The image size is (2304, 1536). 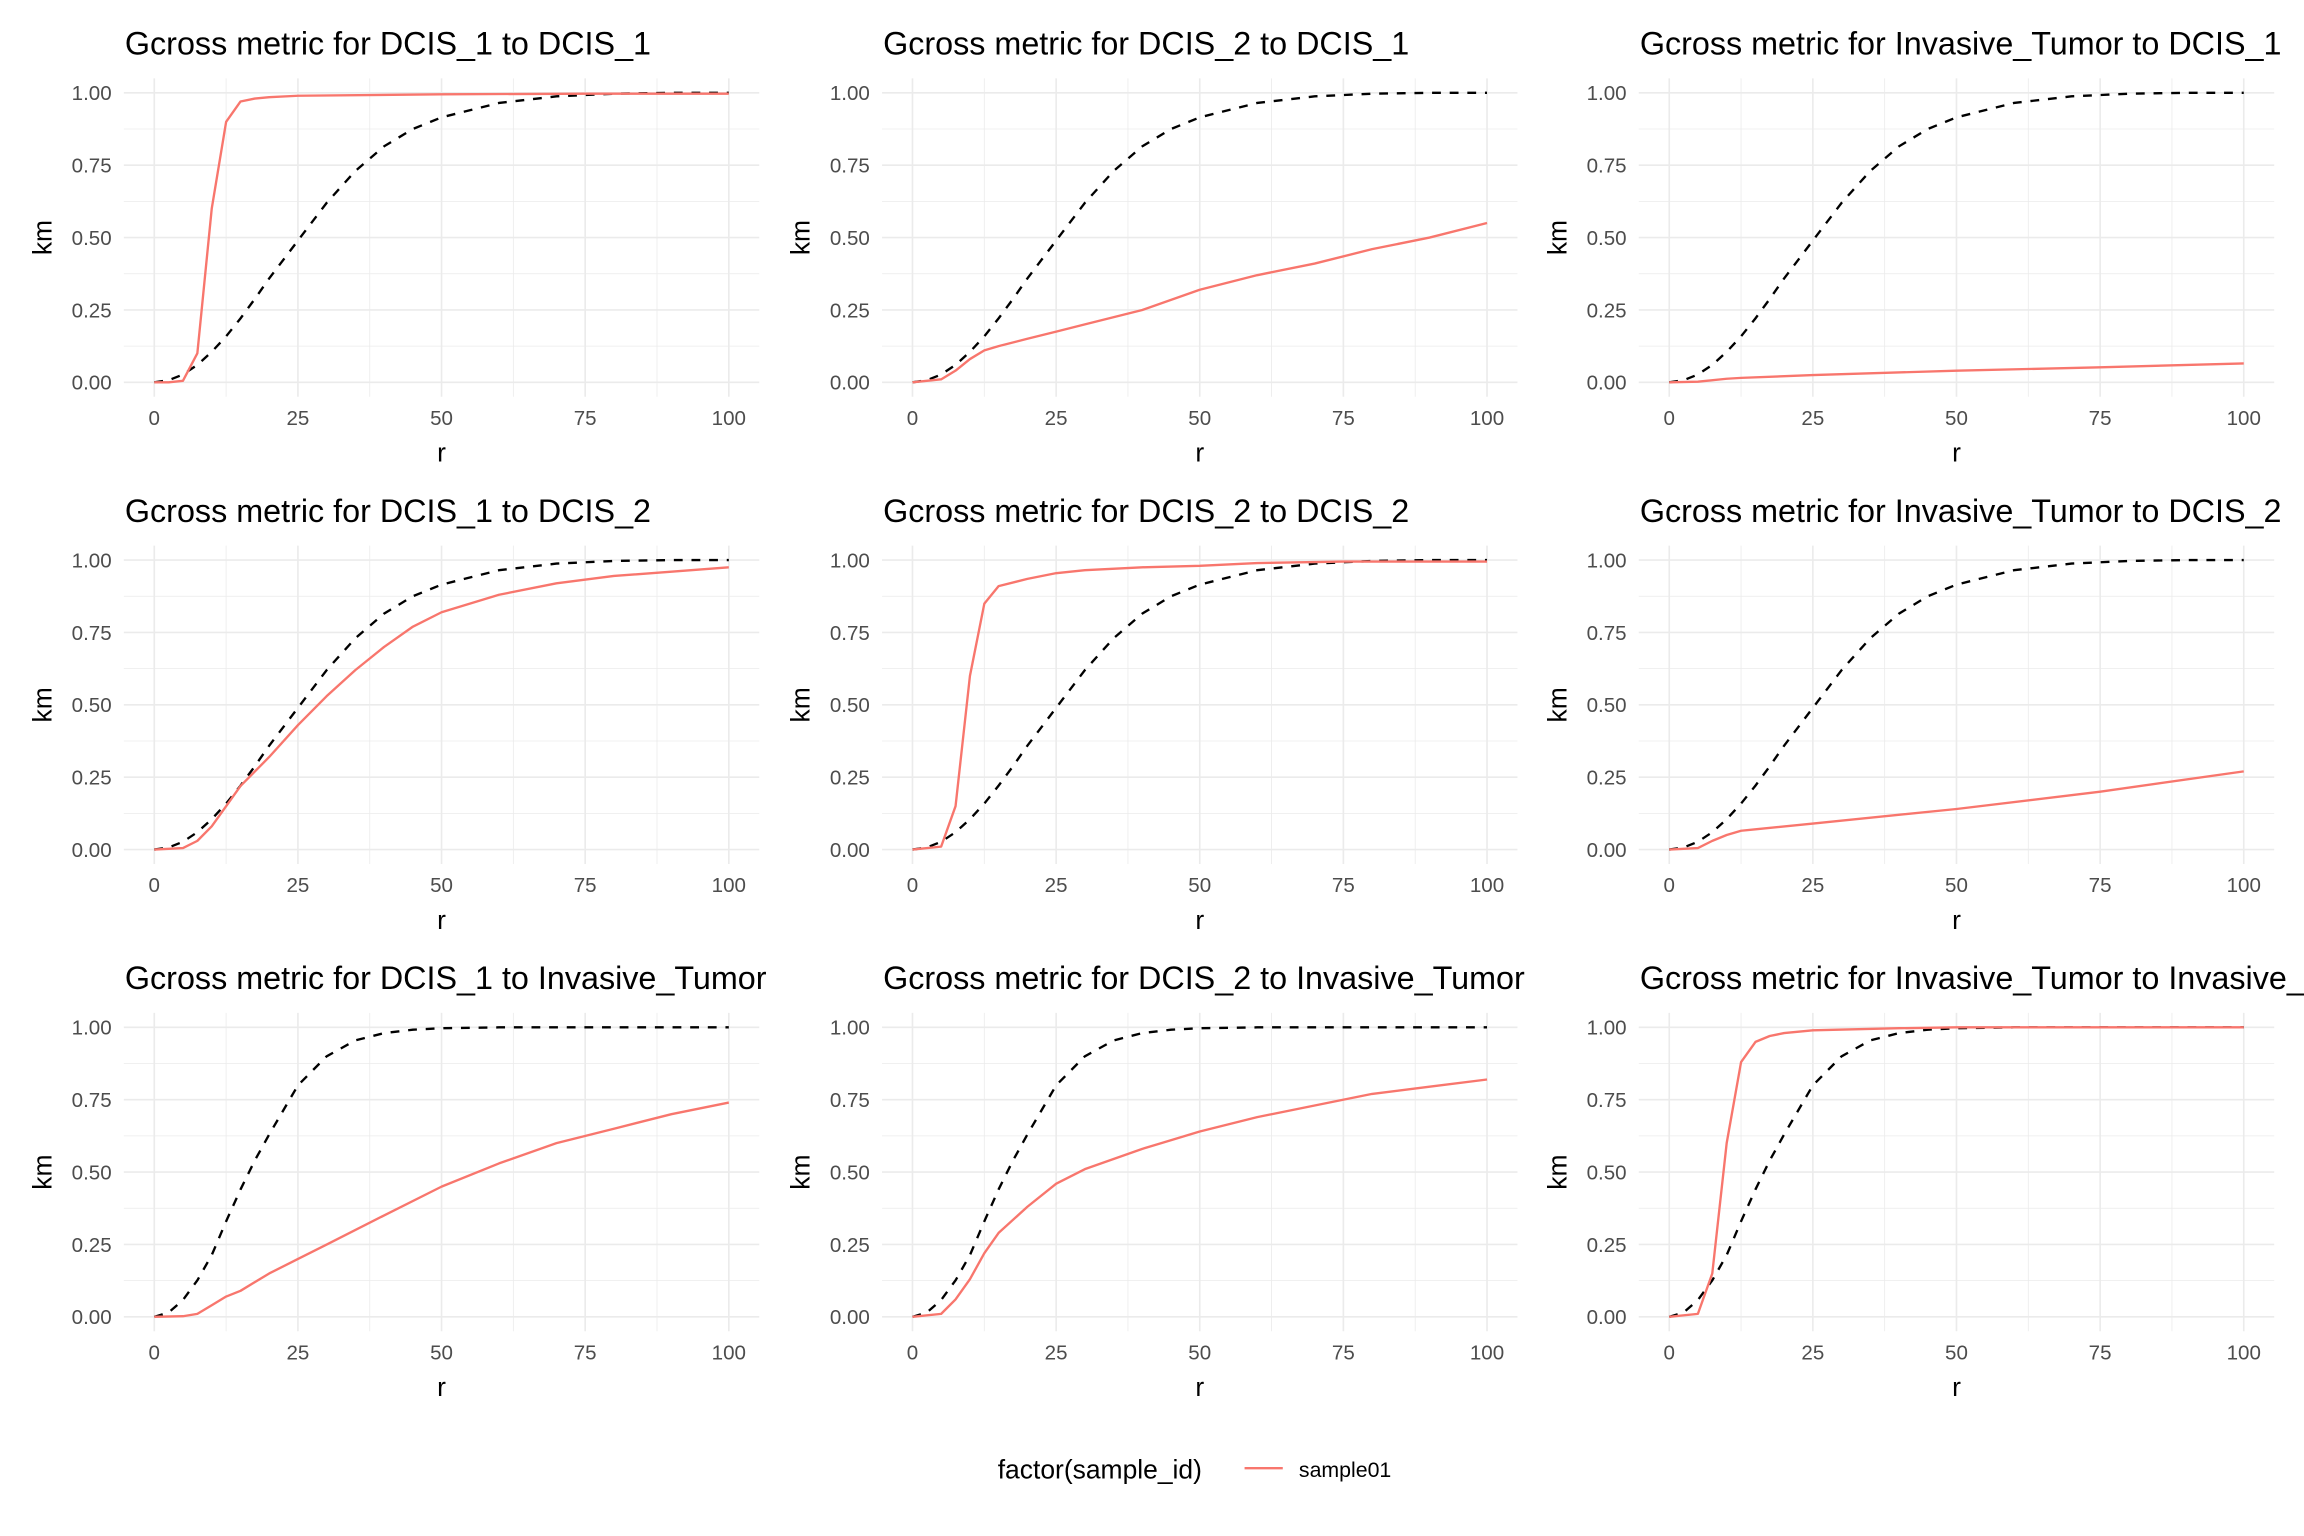 I want to click on legend-label-sample01: sample01, so click(x=1345, y=1470).